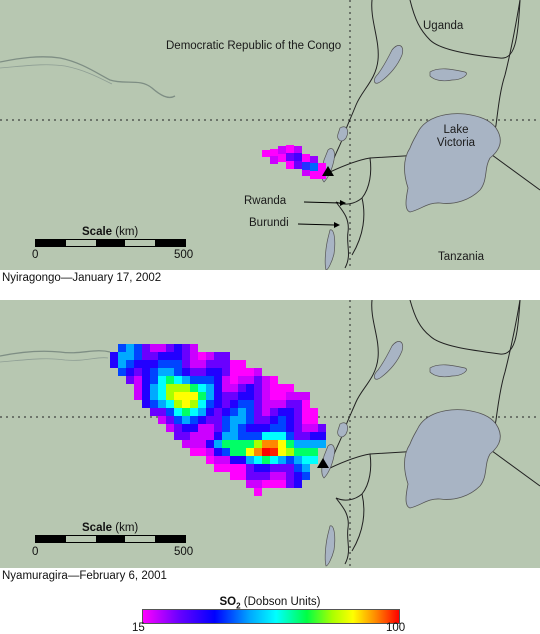 This screenshot has width=540, height=634. Describe the element at coordinates (342, 235) in the screenshot. I see `border-burundi` at that location.